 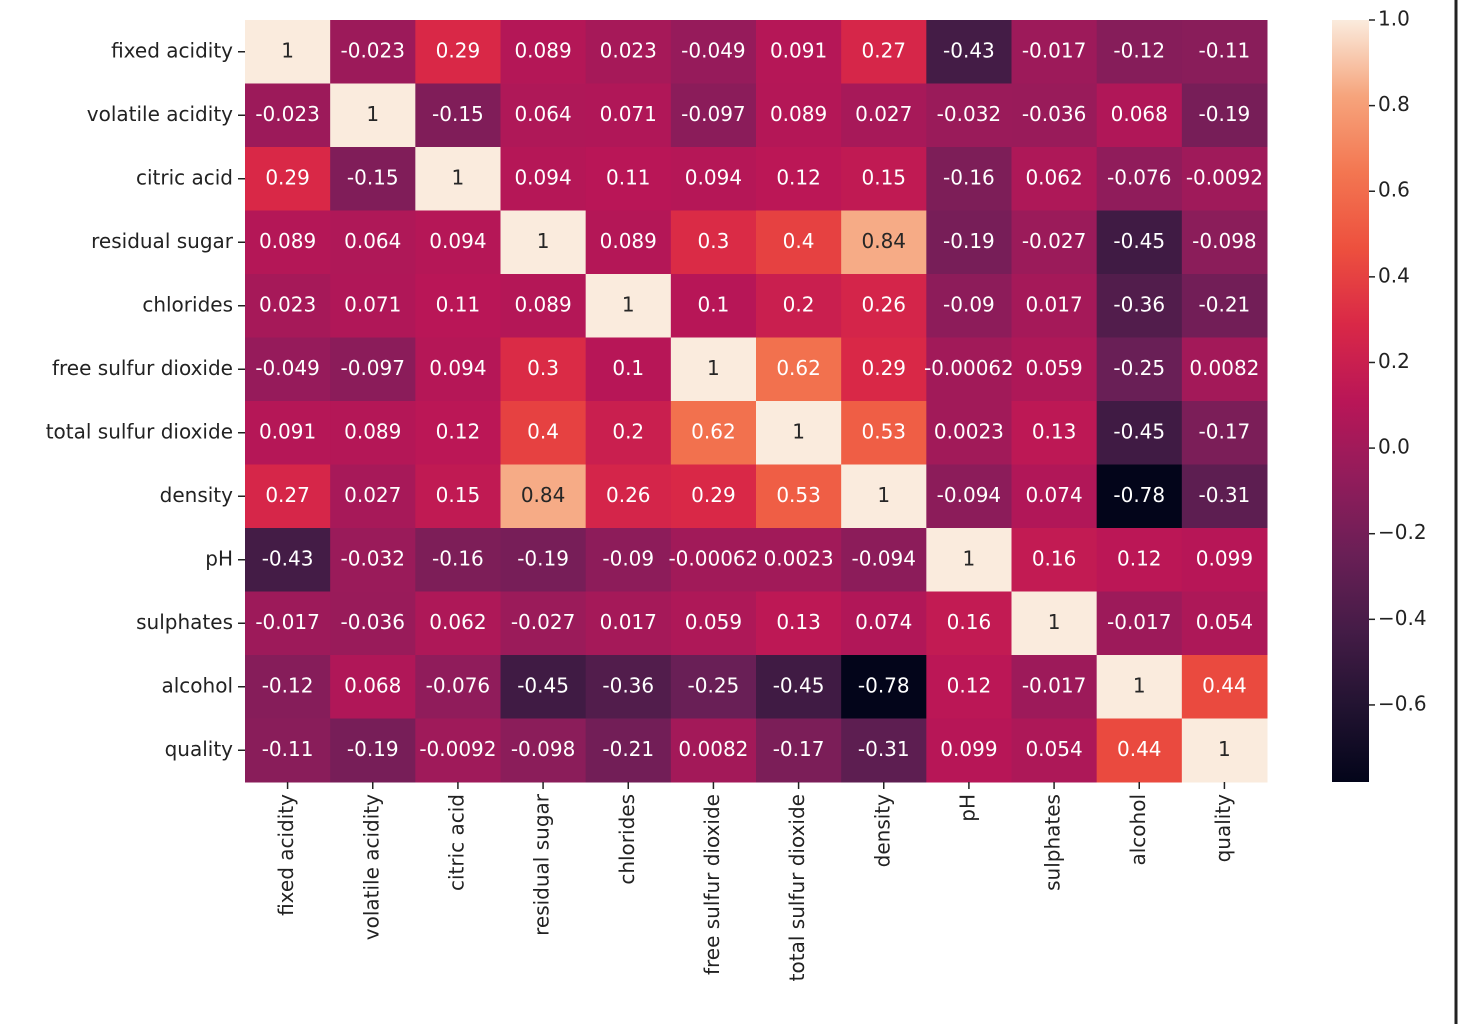 I want to click on cell-label: 0.12, so click(x=798, y=177).